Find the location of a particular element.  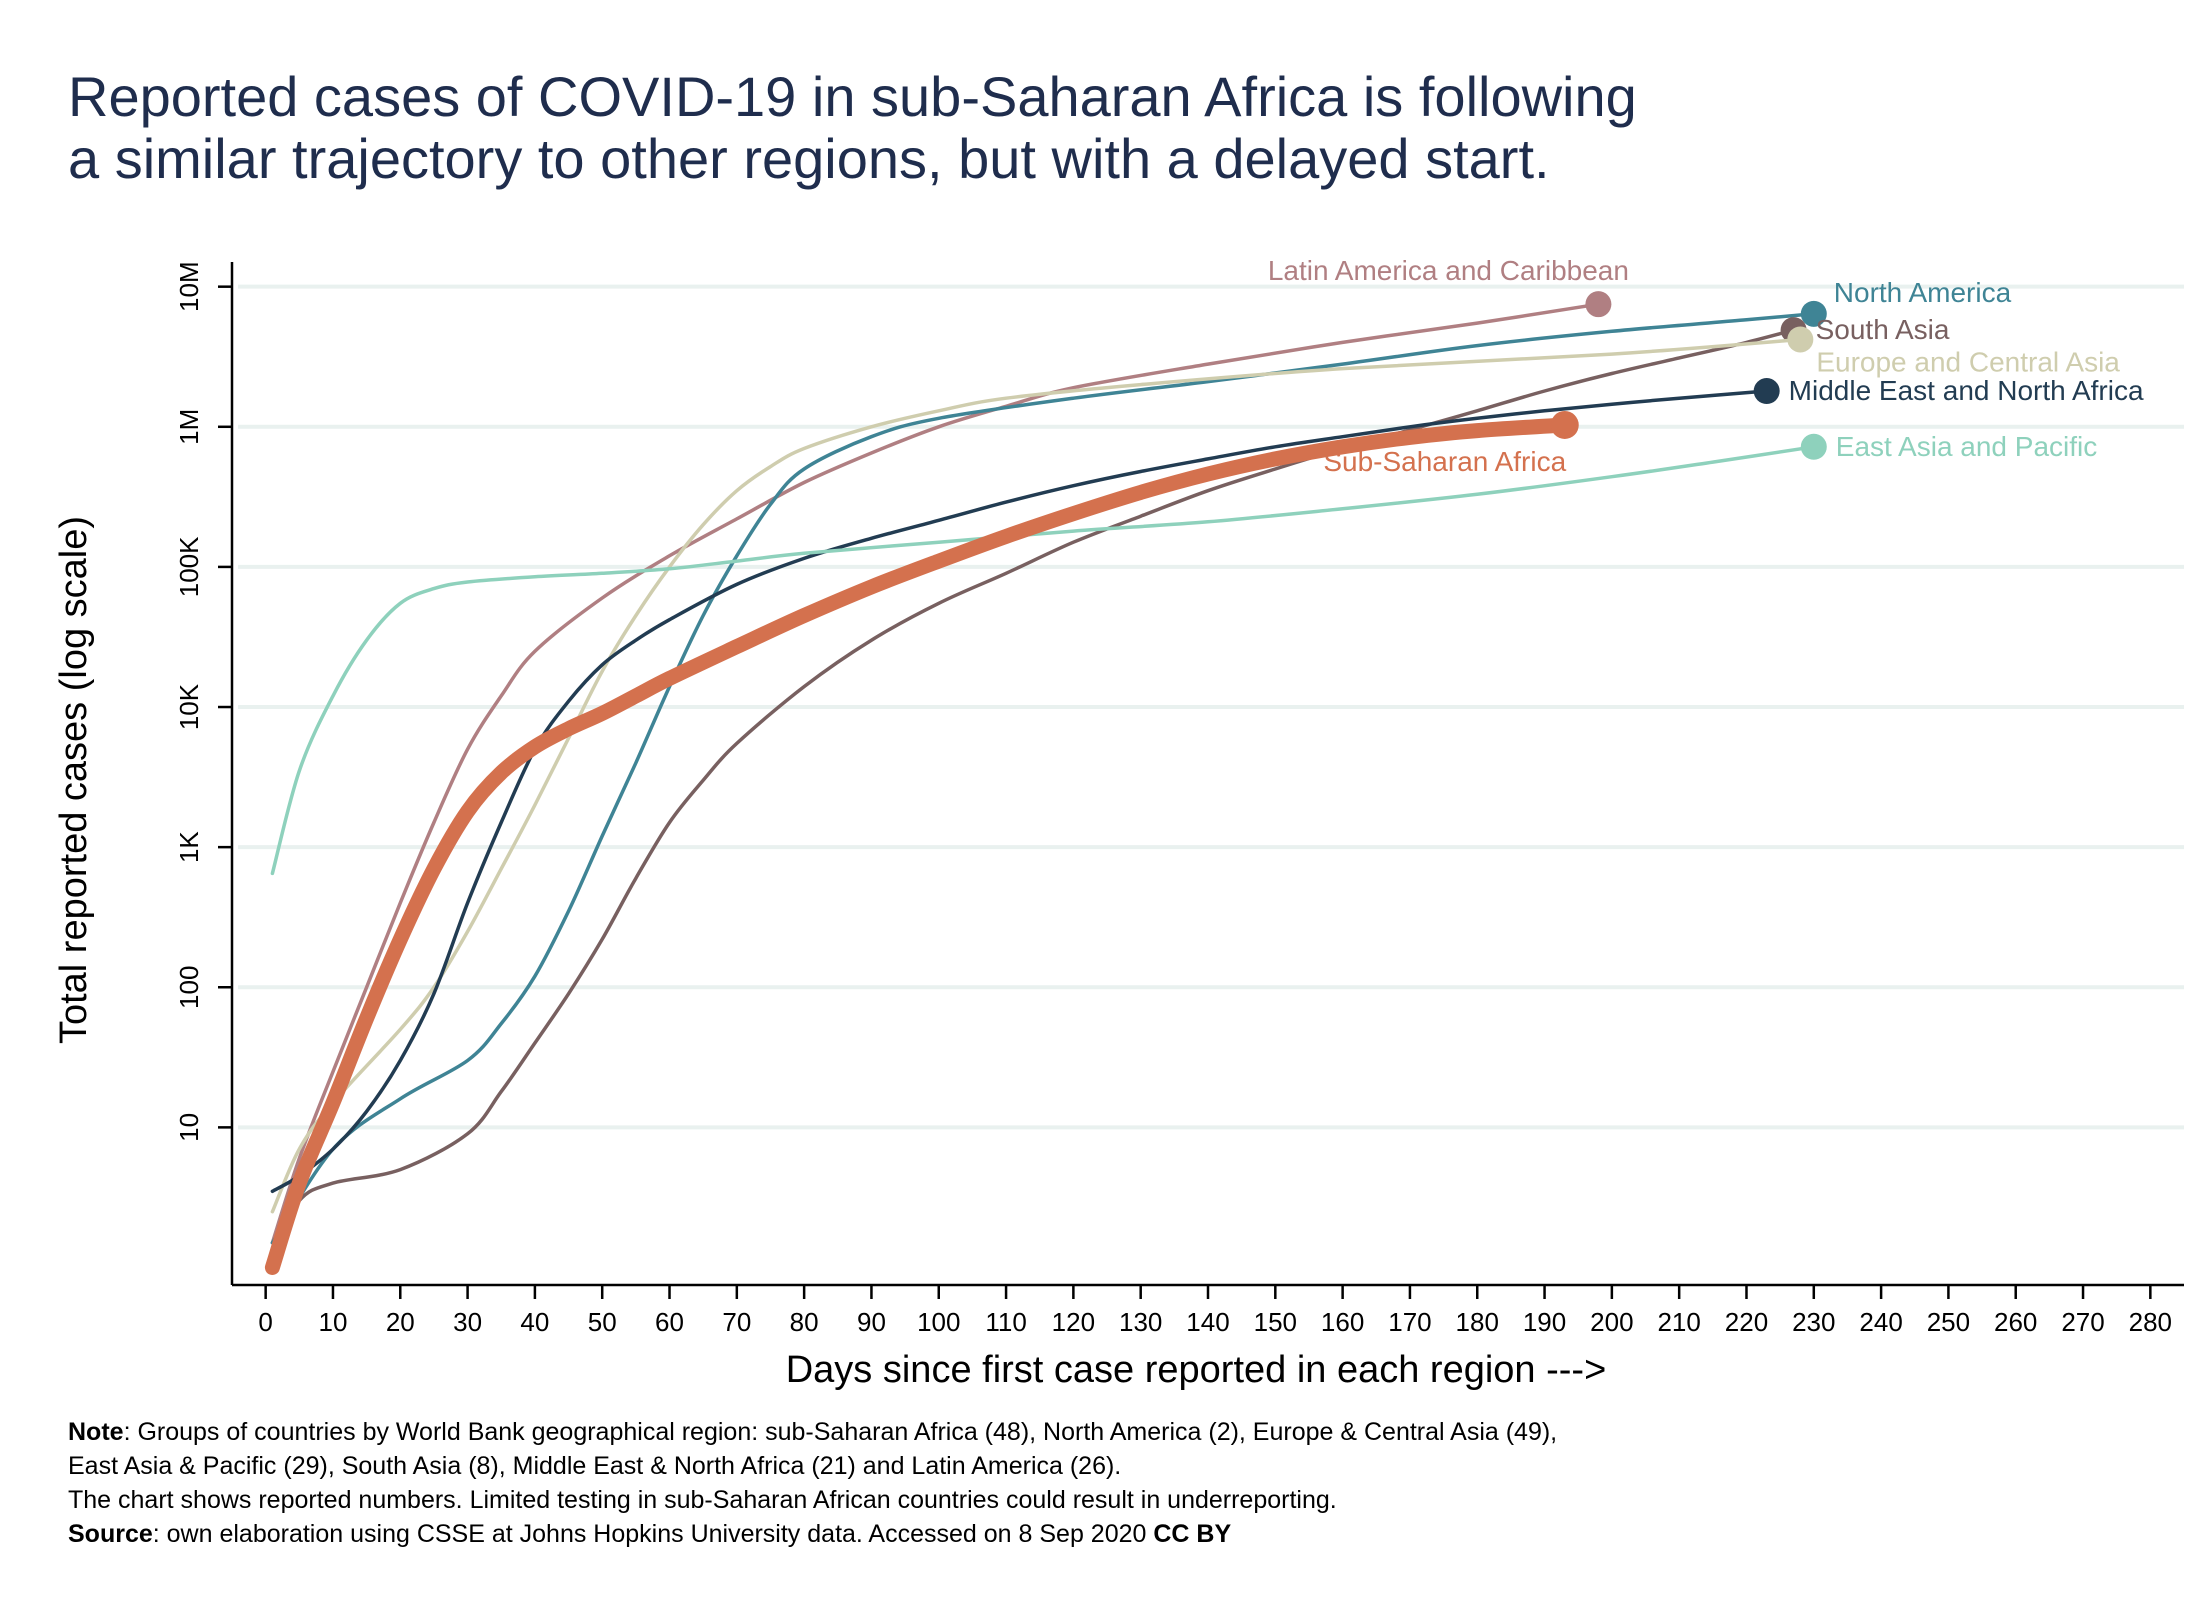

series-endpoint-east-asia-and-pacific is located at coordinates (1813, 446).